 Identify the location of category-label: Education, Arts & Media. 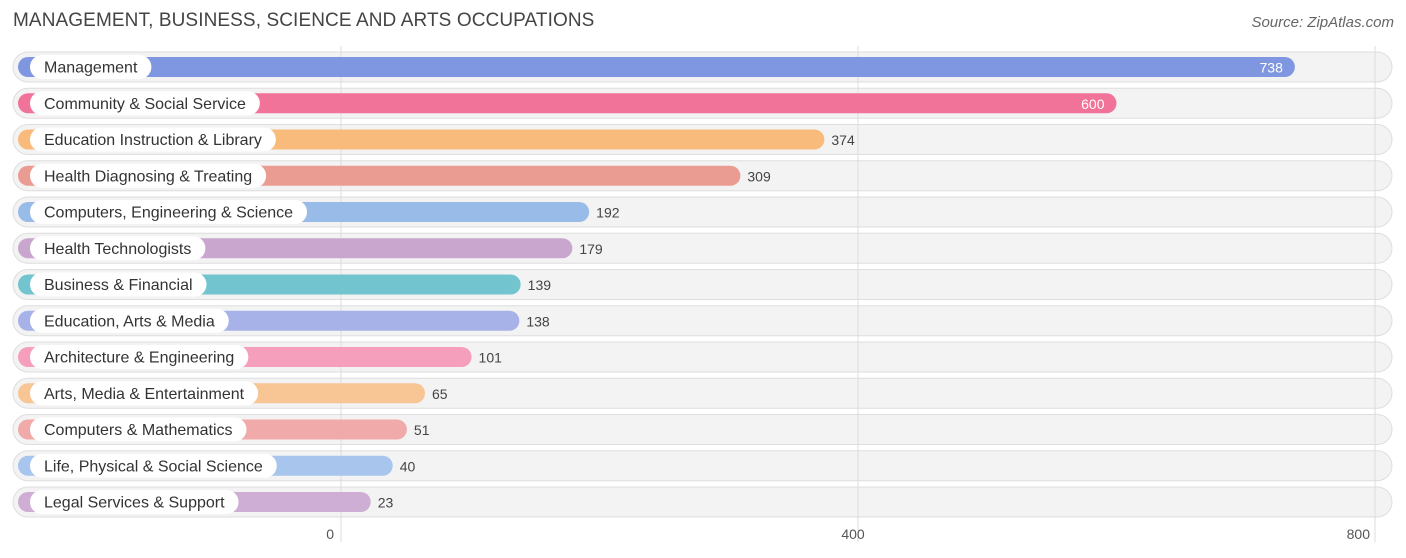
(129, 321).